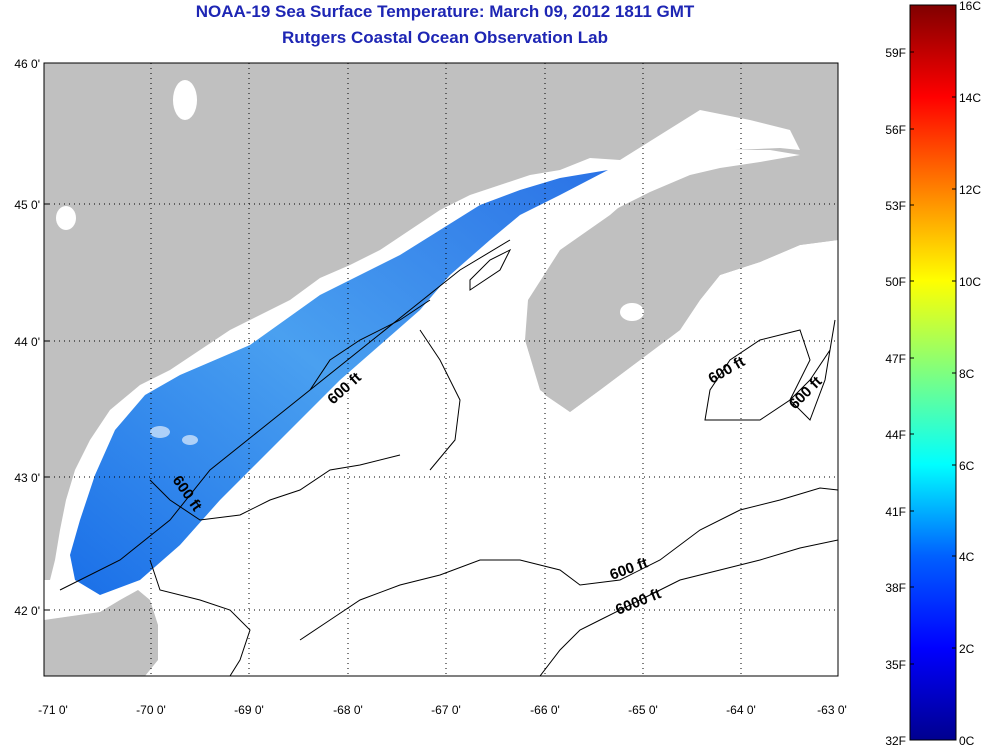  What do you see at coordinates (53, 710) in the screenshot?
I see `lon-tick-label: -71 0'` at bounding box center [53, 710].